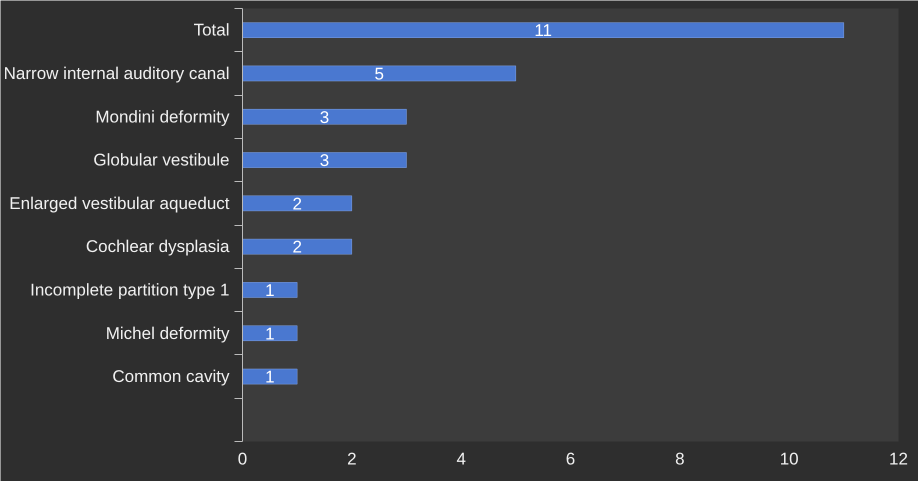  What do you see at coordinates (119, 203) in the screenshot?
I see `y-tick-label: Enlarged vestibular aqueduct` at bounding box center [119, 203].